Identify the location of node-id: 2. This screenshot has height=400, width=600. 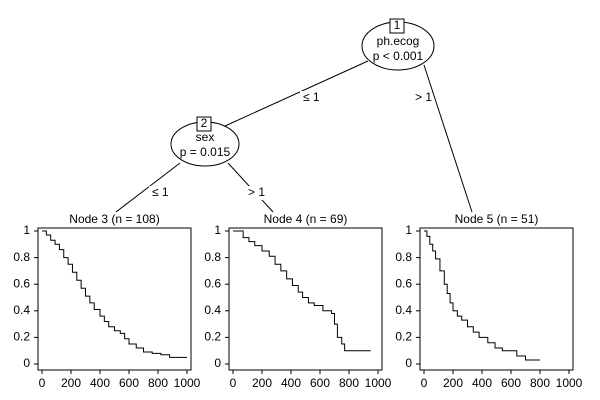
(204, 123).